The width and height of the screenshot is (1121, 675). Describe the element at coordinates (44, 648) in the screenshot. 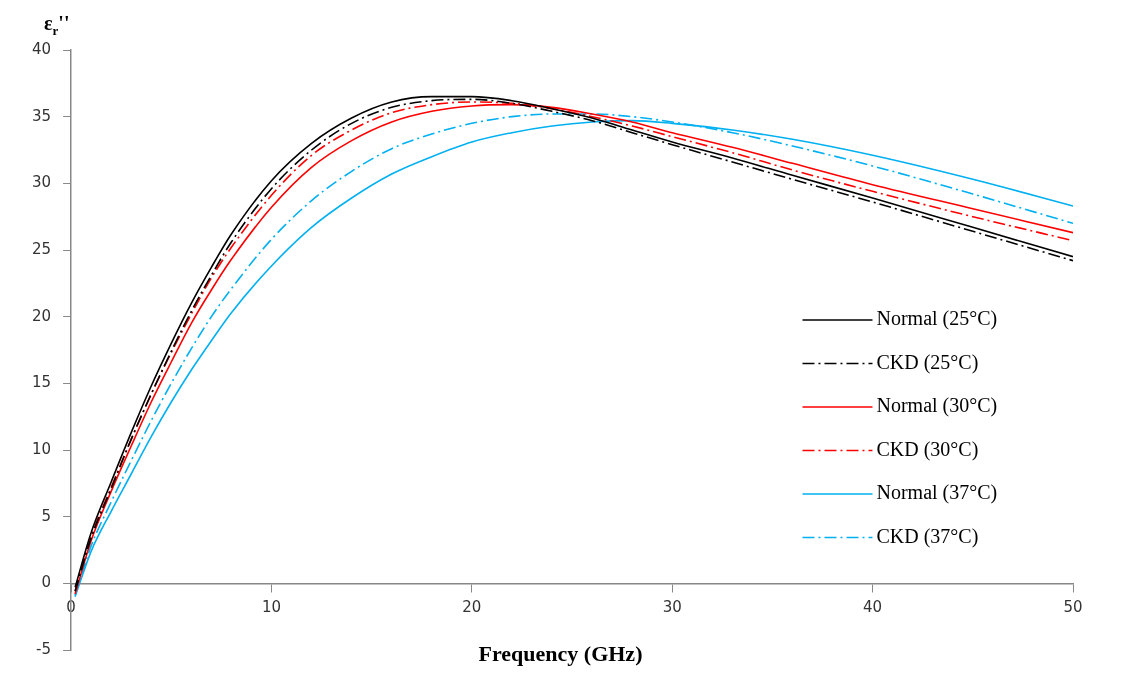

I see `y-tick-label: -5` at that location.